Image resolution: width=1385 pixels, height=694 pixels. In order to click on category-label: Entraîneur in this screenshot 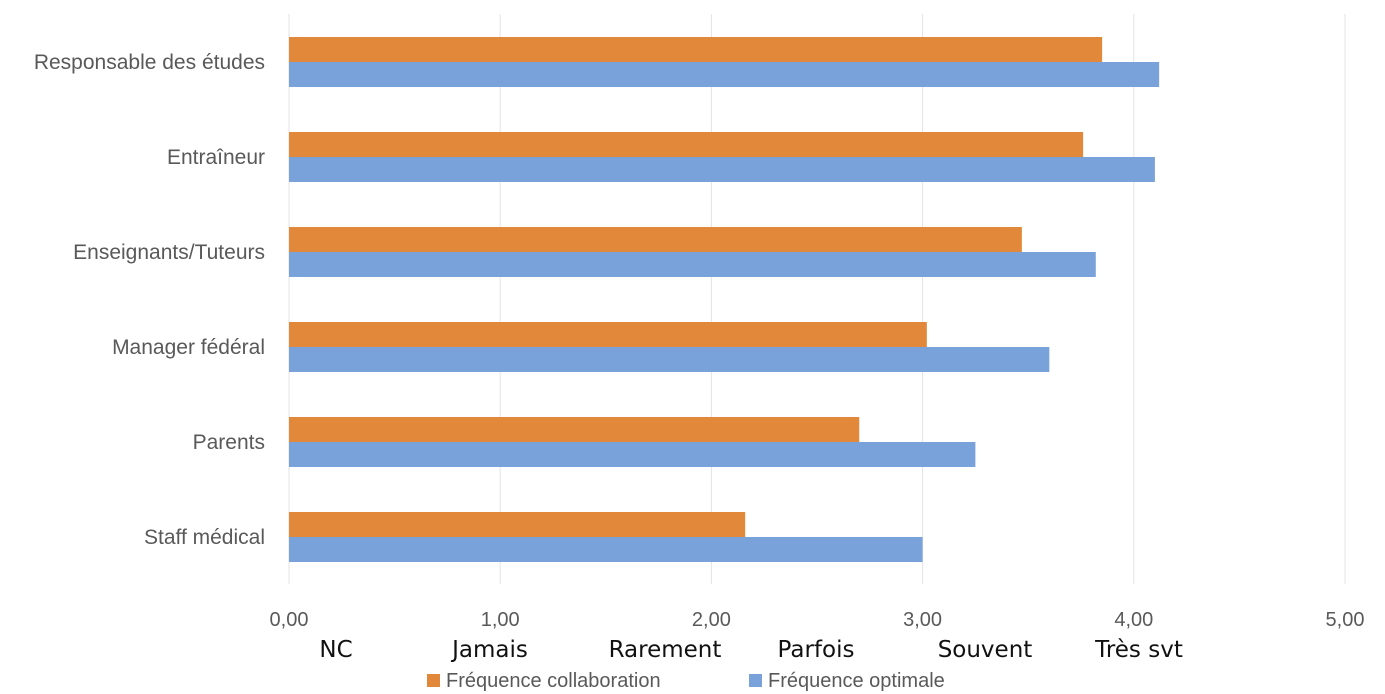, I will do `click(216, 157)`.